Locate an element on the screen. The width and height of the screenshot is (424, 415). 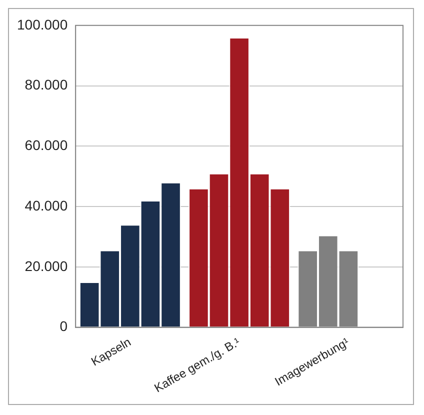
y-tick-label: 0 is located at coordinates (64, 326).